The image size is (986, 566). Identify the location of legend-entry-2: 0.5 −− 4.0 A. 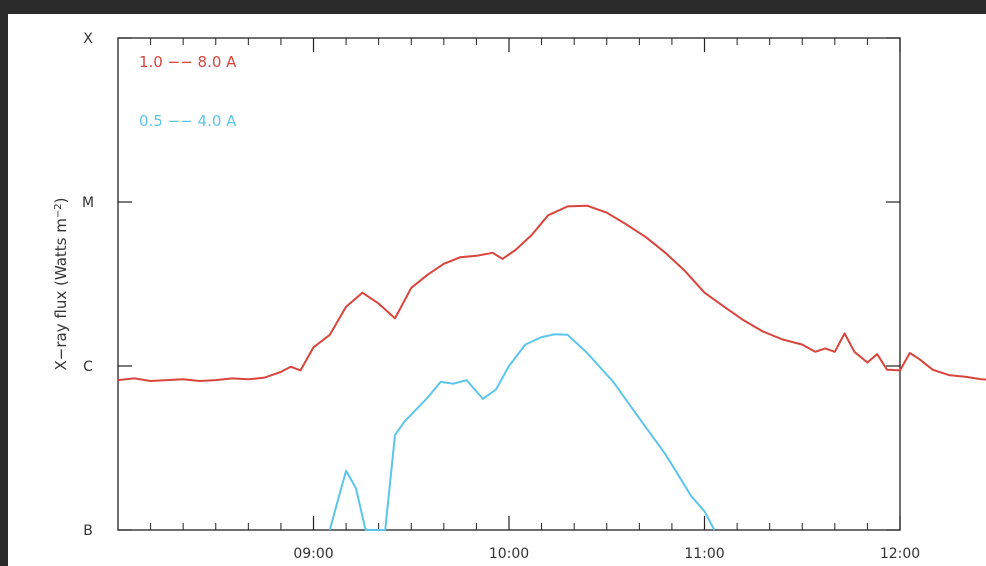
(188, 121).